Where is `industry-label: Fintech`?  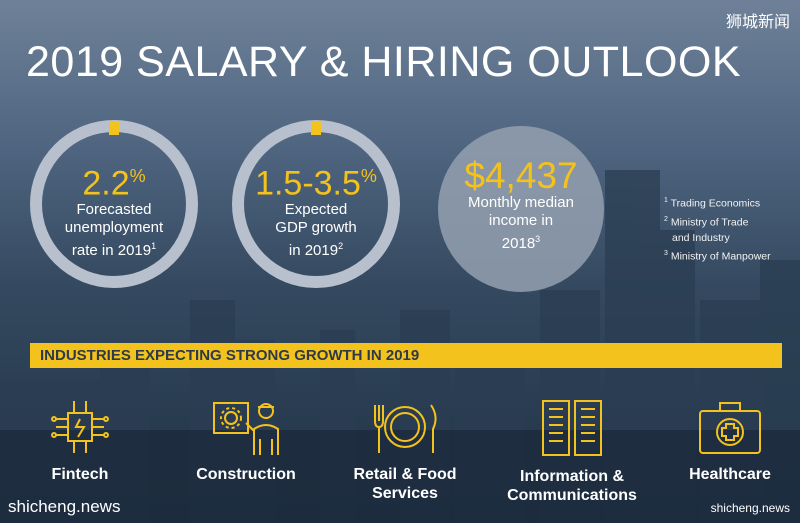 industry-label: Fintech is located at coordinates (80, 474).